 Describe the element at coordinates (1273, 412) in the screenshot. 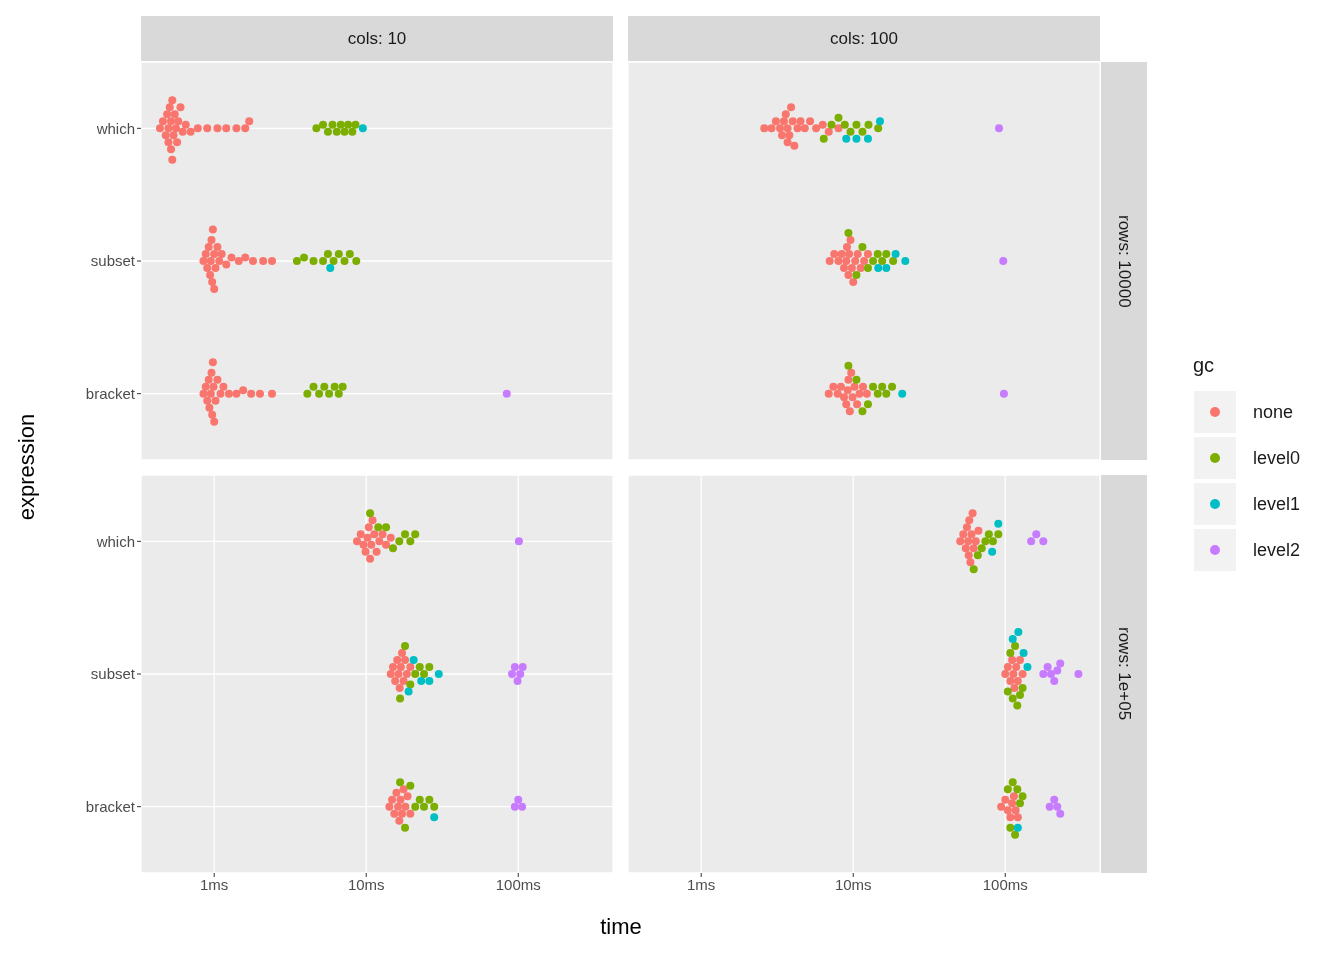

I see `legend-label: none` at that location.